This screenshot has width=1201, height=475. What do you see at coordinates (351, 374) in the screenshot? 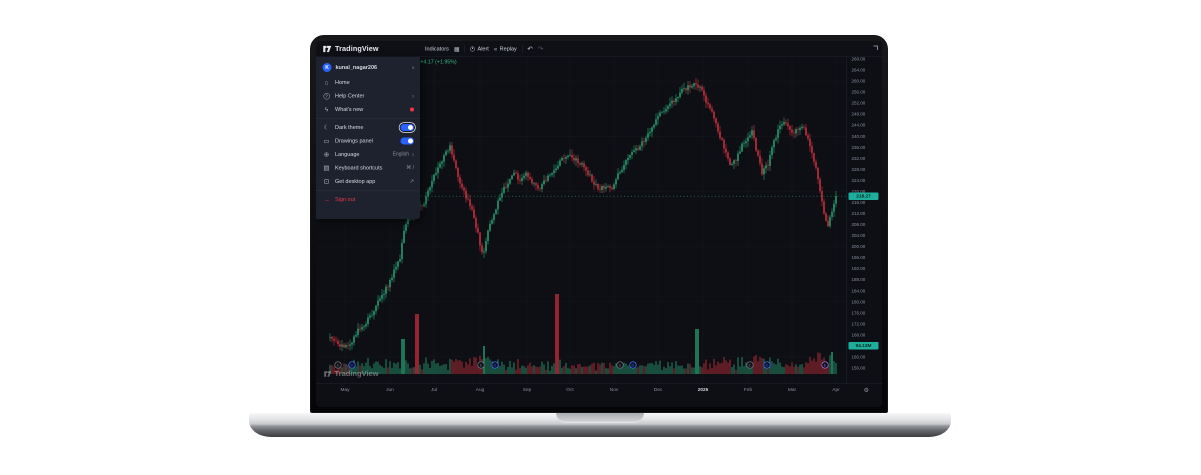
I see `chart-watermark: TradingView` at bounding box center [351, 374].